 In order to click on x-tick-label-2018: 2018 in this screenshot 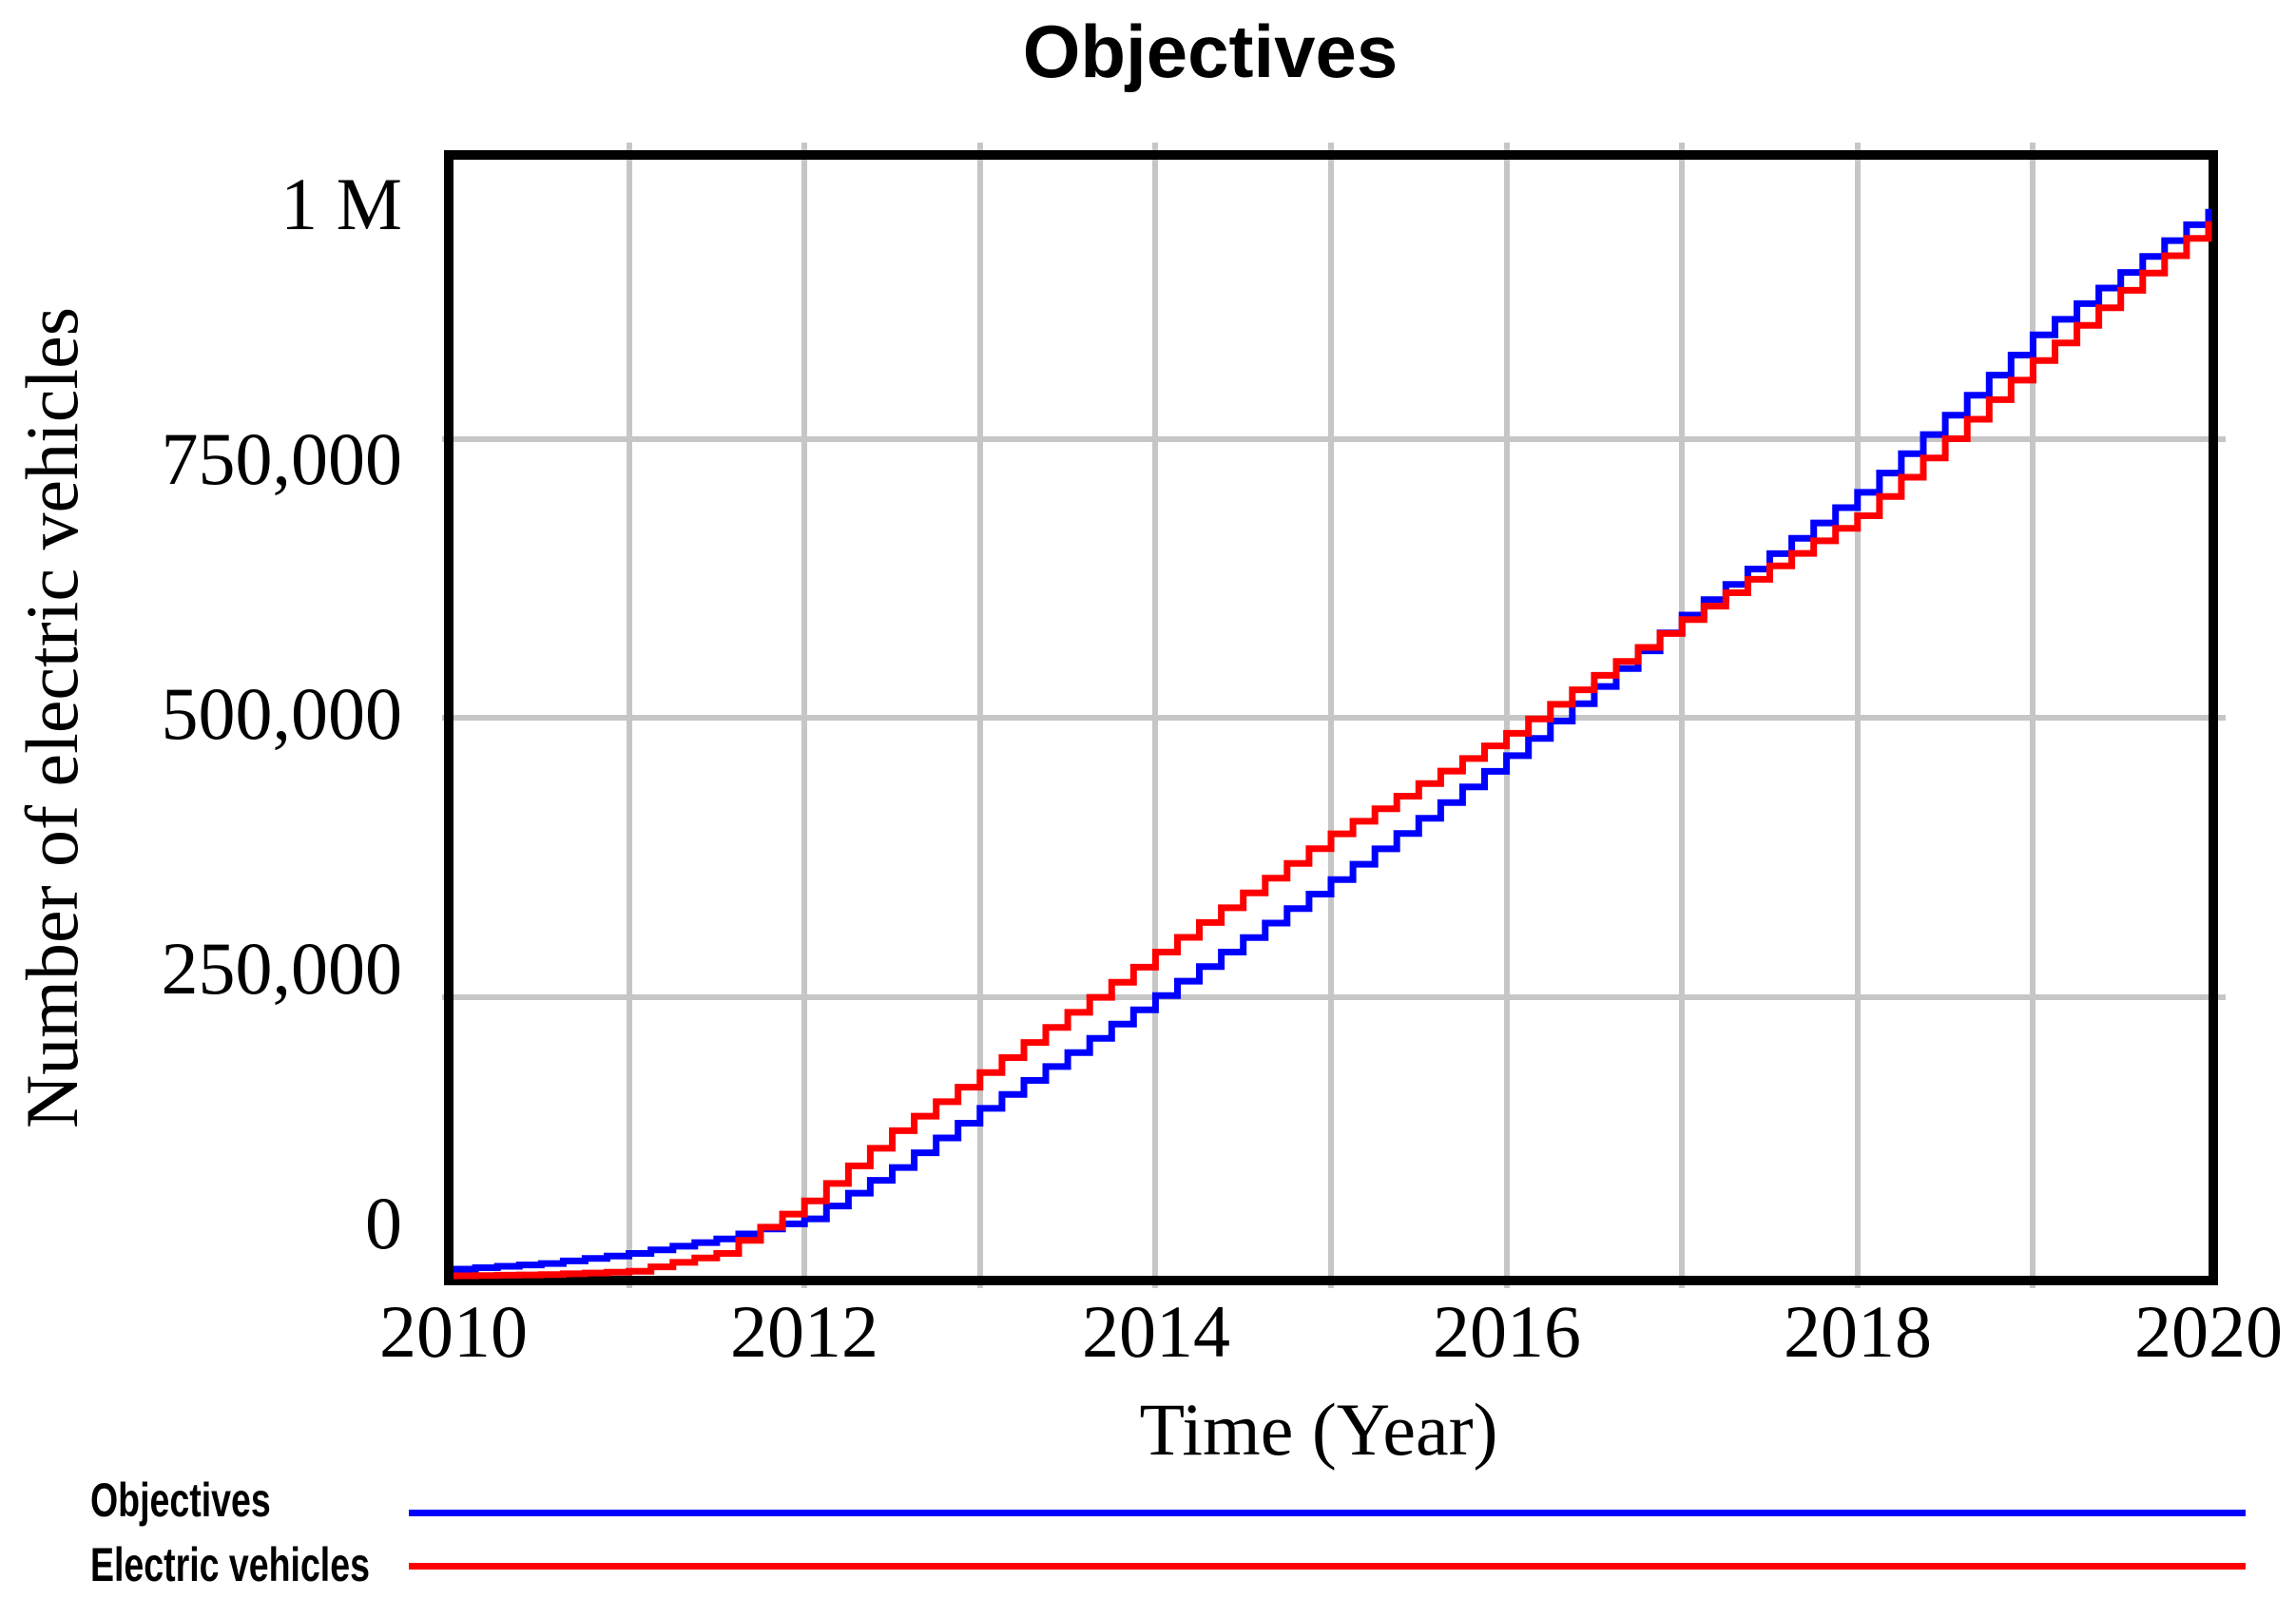, I will do `click(1858, 1331)`.